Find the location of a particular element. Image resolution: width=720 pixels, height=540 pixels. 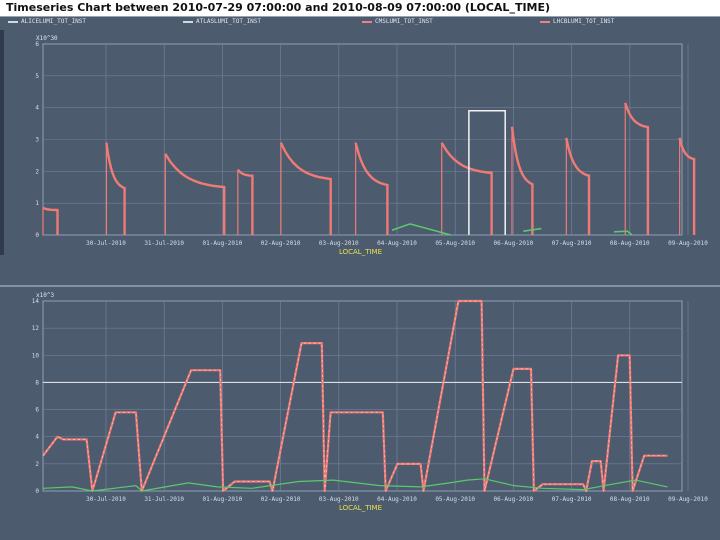

legend-item-cms: CMSLUMI_TOT_INST is located at coordinates (397, 21).